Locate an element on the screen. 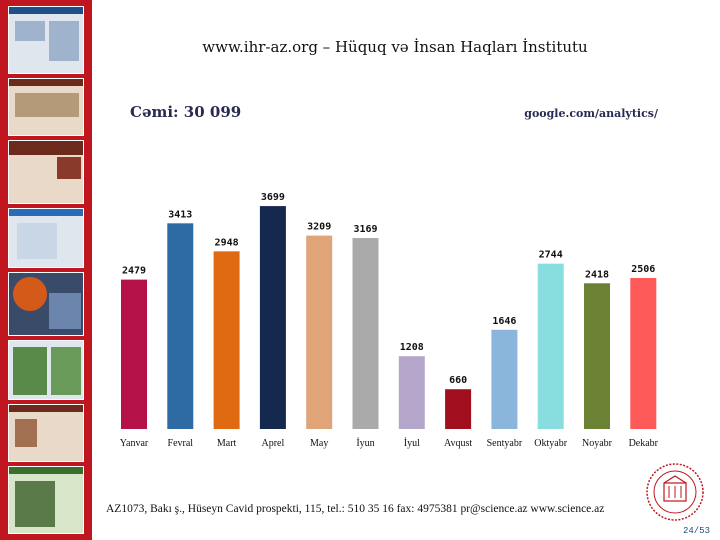  category-label-11: Noyabr is located at coordinates (597, 443).